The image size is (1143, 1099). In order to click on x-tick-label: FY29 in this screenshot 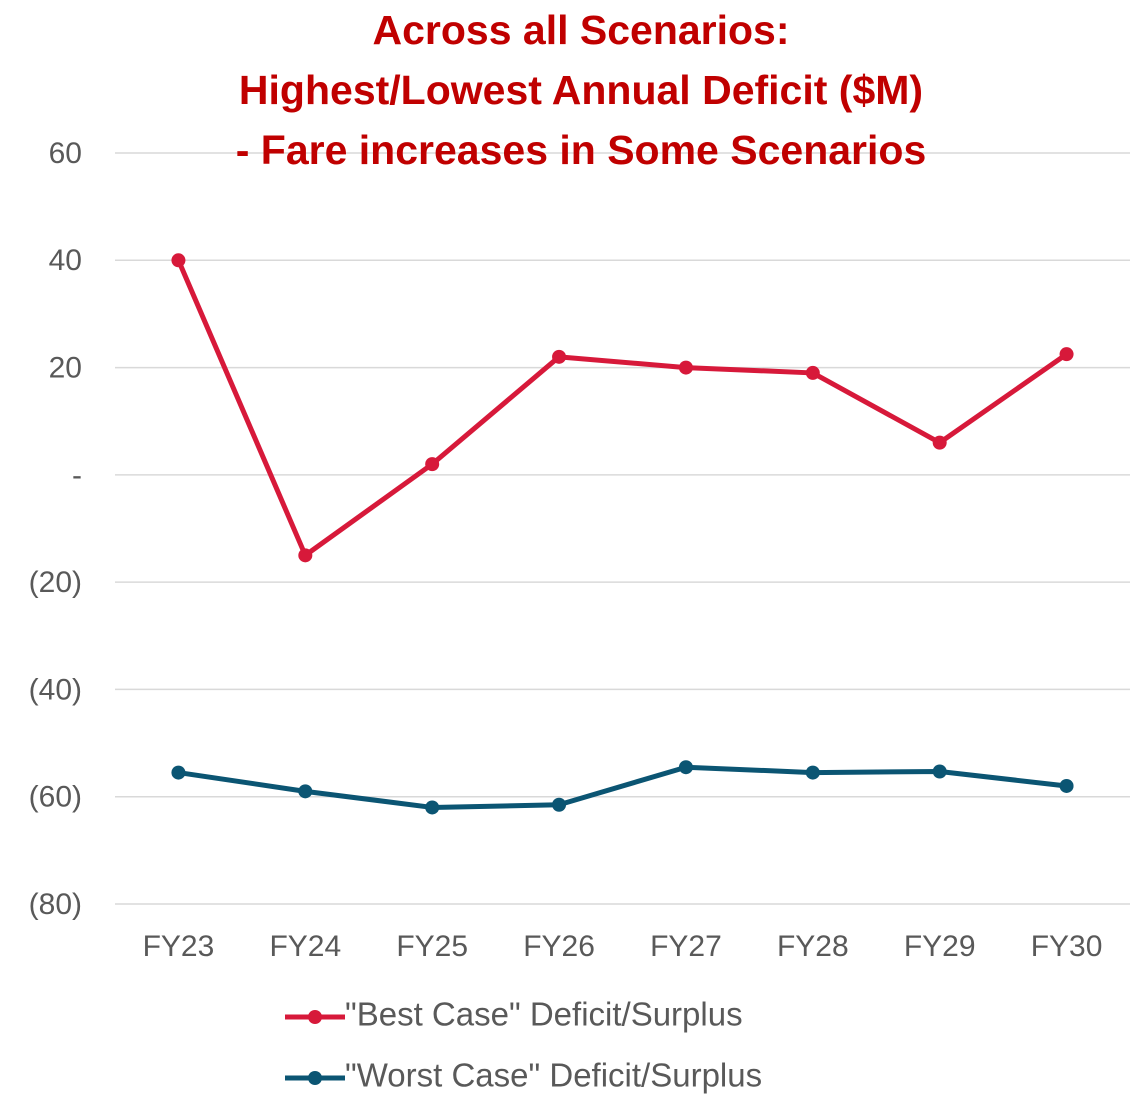, I will do `click(940, 946)`.